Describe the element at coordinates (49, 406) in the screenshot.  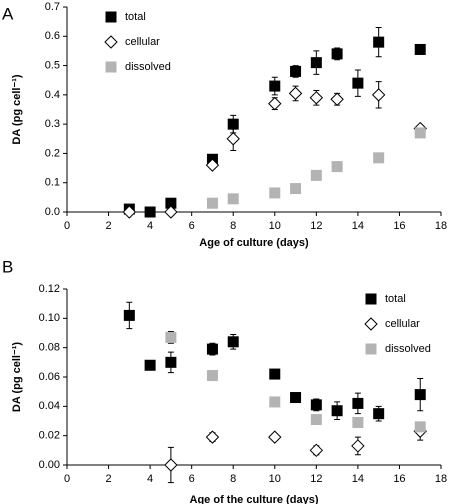
I see `y-tick-label: 0.04` at that location.